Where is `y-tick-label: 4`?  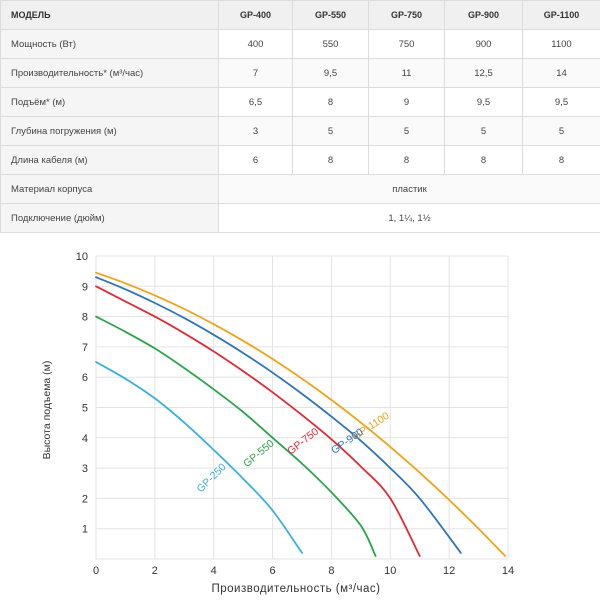 y-tick-label: 4 is located at coordinates (85, 439).